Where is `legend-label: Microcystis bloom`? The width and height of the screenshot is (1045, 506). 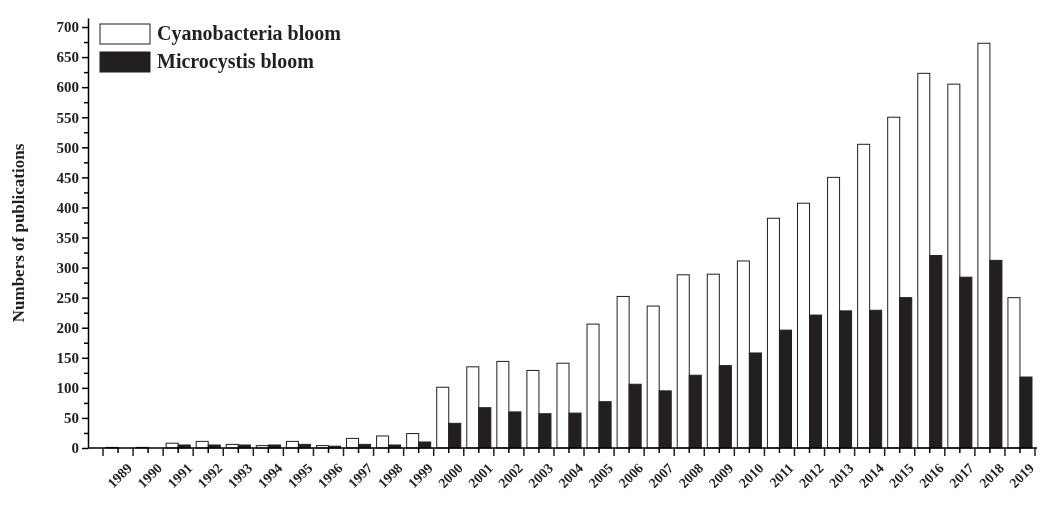
legend-label: Microcystis bloom is located at coordinates (236, 61).